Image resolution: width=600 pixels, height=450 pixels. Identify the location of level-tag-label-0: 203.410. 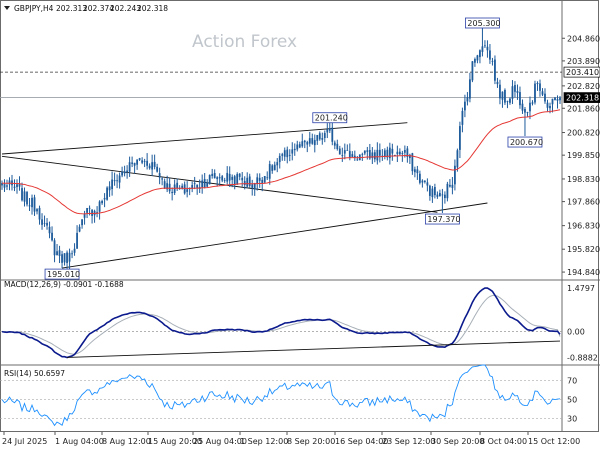
(582, 72).